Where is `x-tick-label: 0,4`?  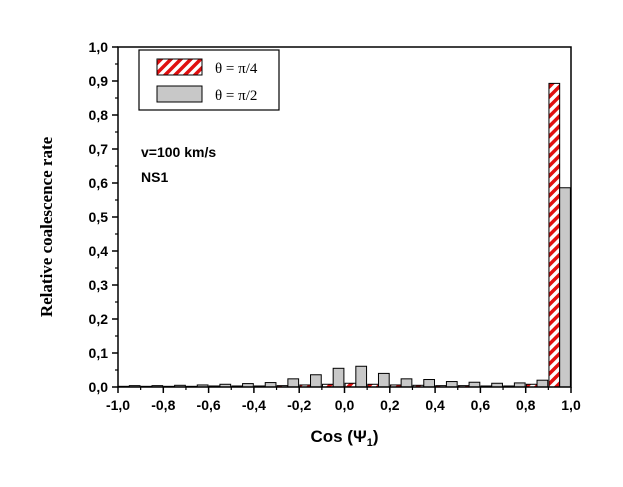
x-tick-label: 0,4 is located at coordinates (435, 405).